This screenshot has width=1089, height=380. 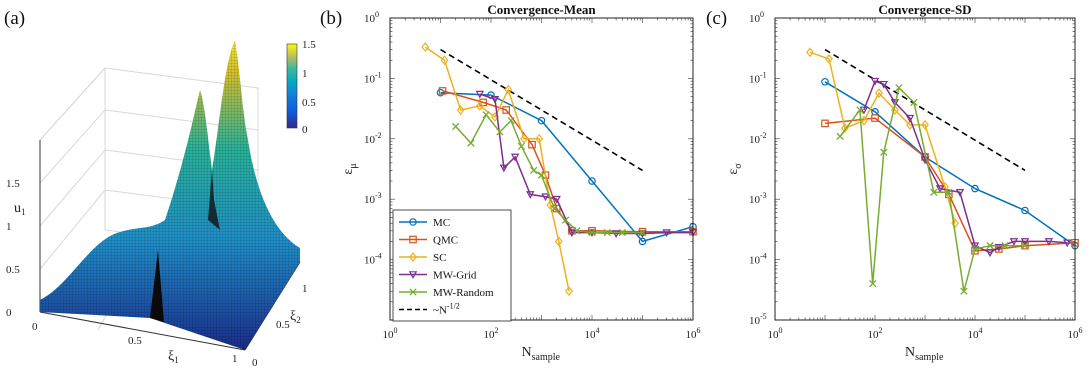 I want to click on y-tick-label: 10⁻⁵, so click(x=758, y=319).